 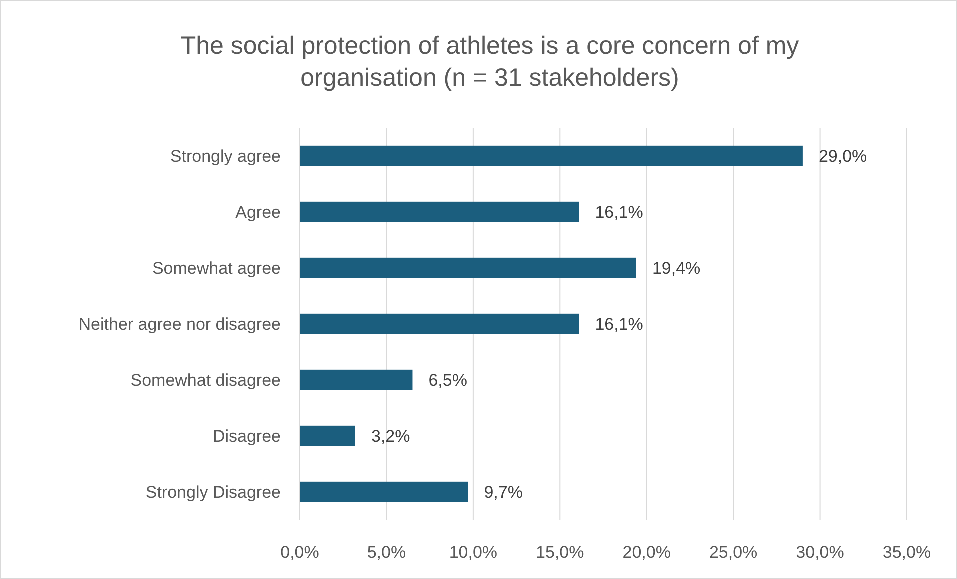 I want to click on x-tick-label: 30,0%, so click(x=820, y=552).